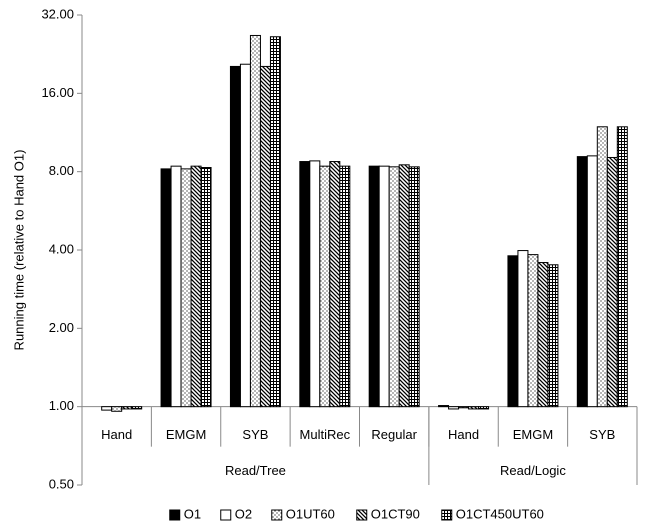 This screenshot has width=647, height=530. Describe the element at coordinates (61, 327) in the screenshot. I see `y-tick-label: 2.00` at that location.